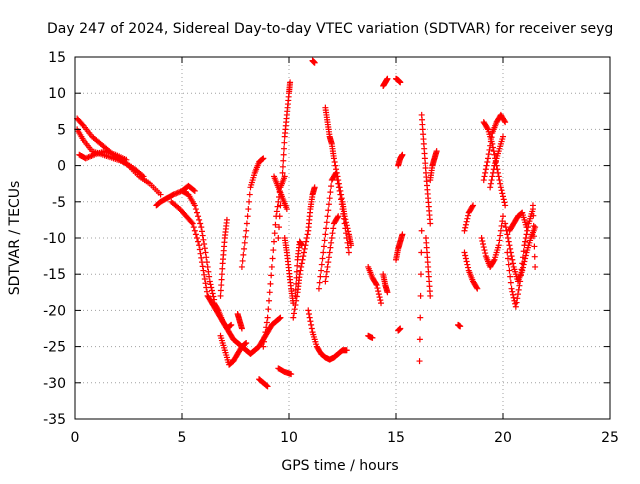 The width and height of the screenshot is (640, 484). Describe the element at coordinates (57, 94) in the screenshot. I see `y-tick-label: 10` at that location.